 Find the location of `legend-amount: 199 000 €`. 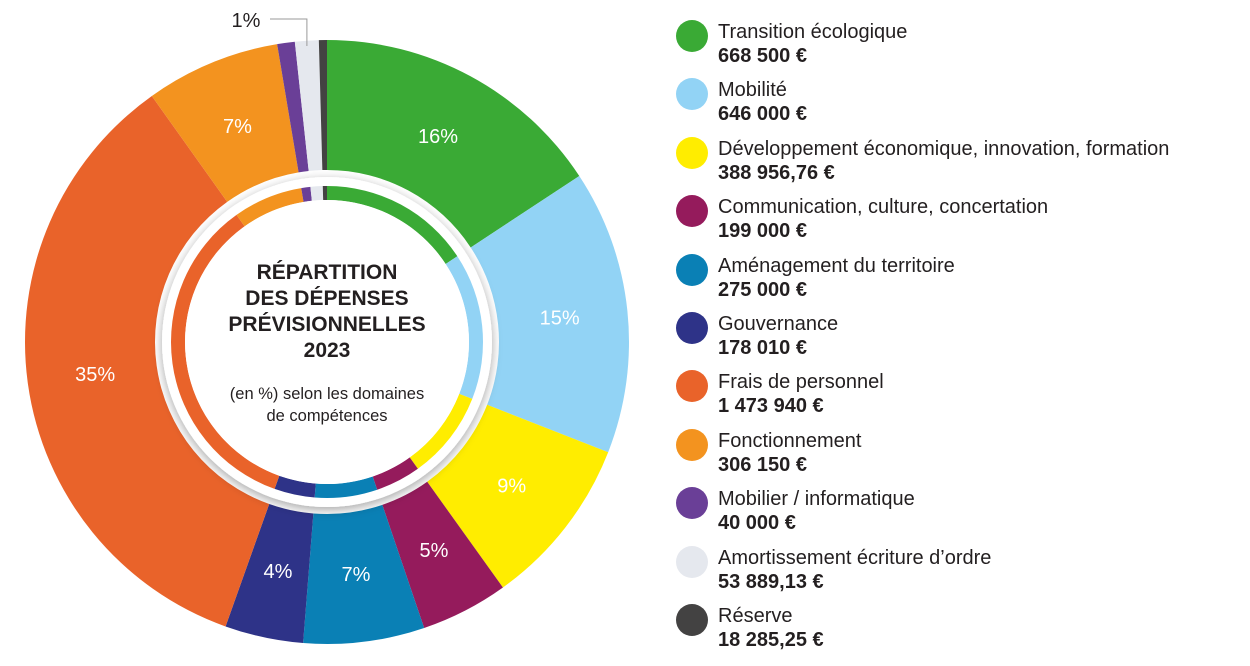

legend-amount: 199 000 € is located at coordinates (762, 231).